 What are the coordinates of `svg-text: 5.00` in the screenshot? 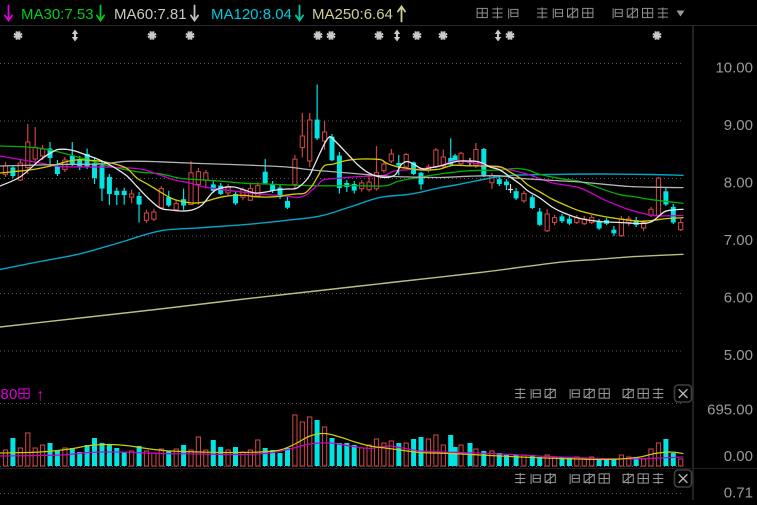 It's located at (738, 355).